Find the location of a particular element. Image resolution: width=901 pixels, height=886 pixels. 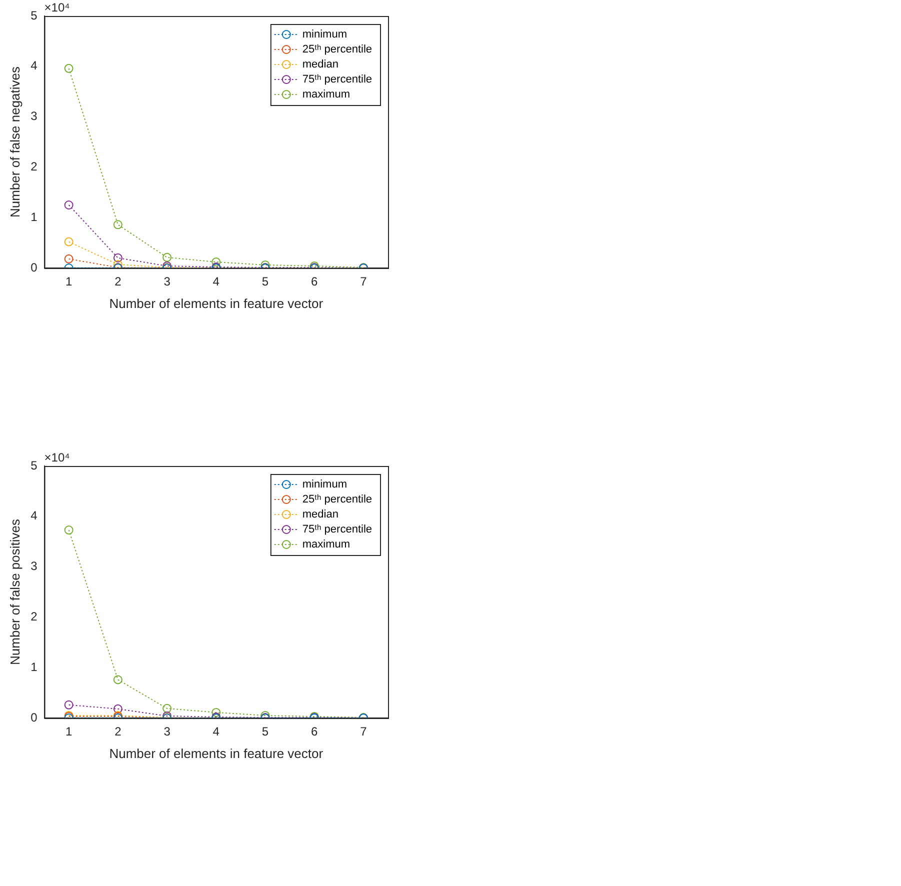

y-axis-title: Number of false positives is located at coordinates (14, 591).